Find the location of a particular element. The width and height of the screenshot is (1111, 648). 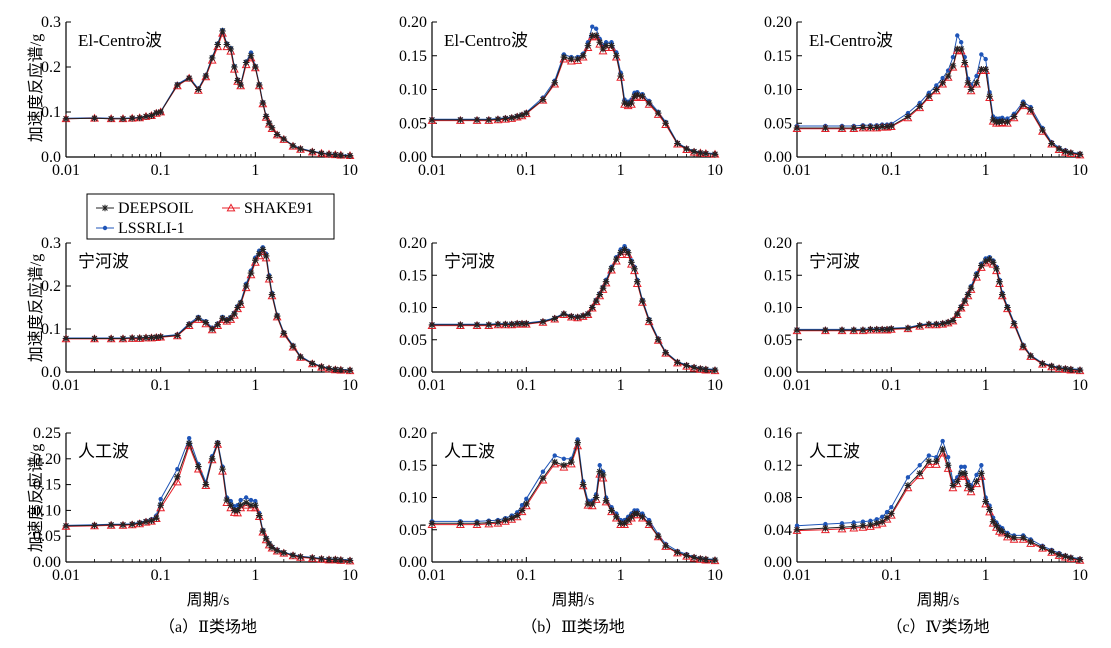

y-axis-title: 加速度反应谱/g is located at coordinates (35, 308).